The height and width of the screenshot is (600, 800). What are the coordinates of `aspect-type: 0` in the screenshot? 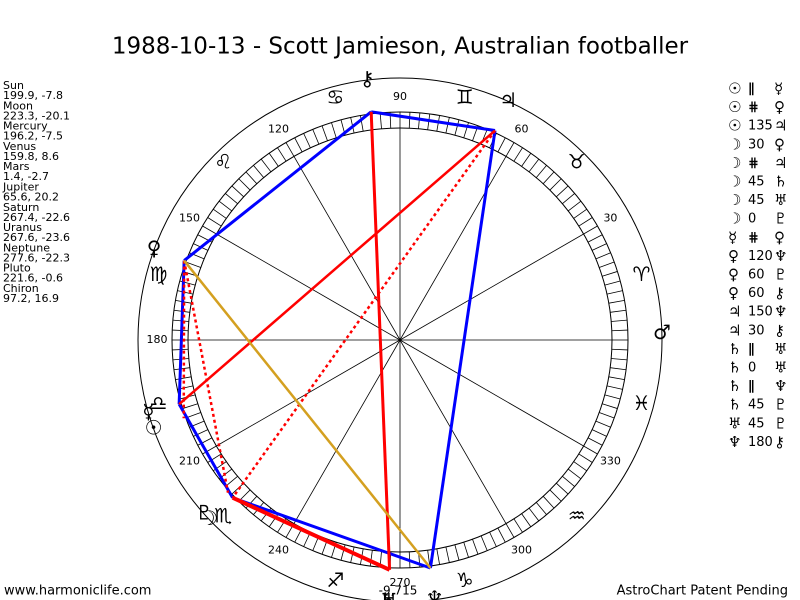 It's located at (752, 368).